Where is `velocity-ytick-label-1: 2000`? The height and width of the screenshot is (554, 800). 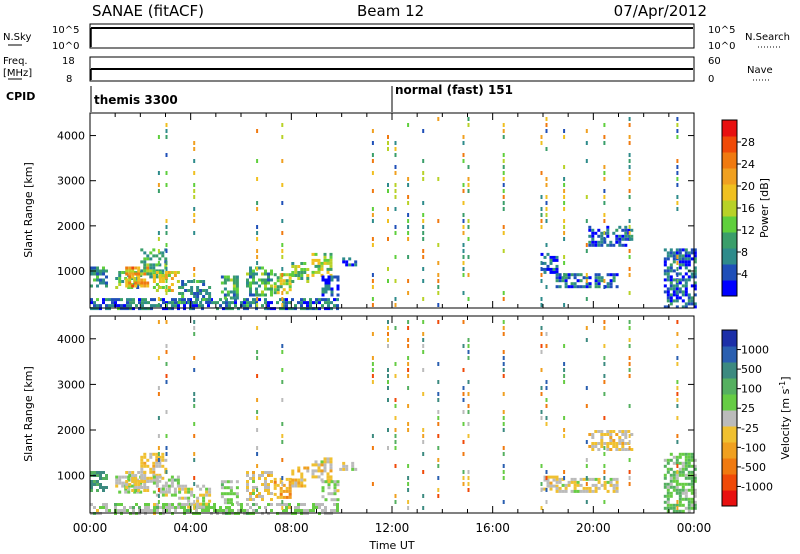 velocity-ytick-label-1: 2000 is located at coordinates (71, 430).